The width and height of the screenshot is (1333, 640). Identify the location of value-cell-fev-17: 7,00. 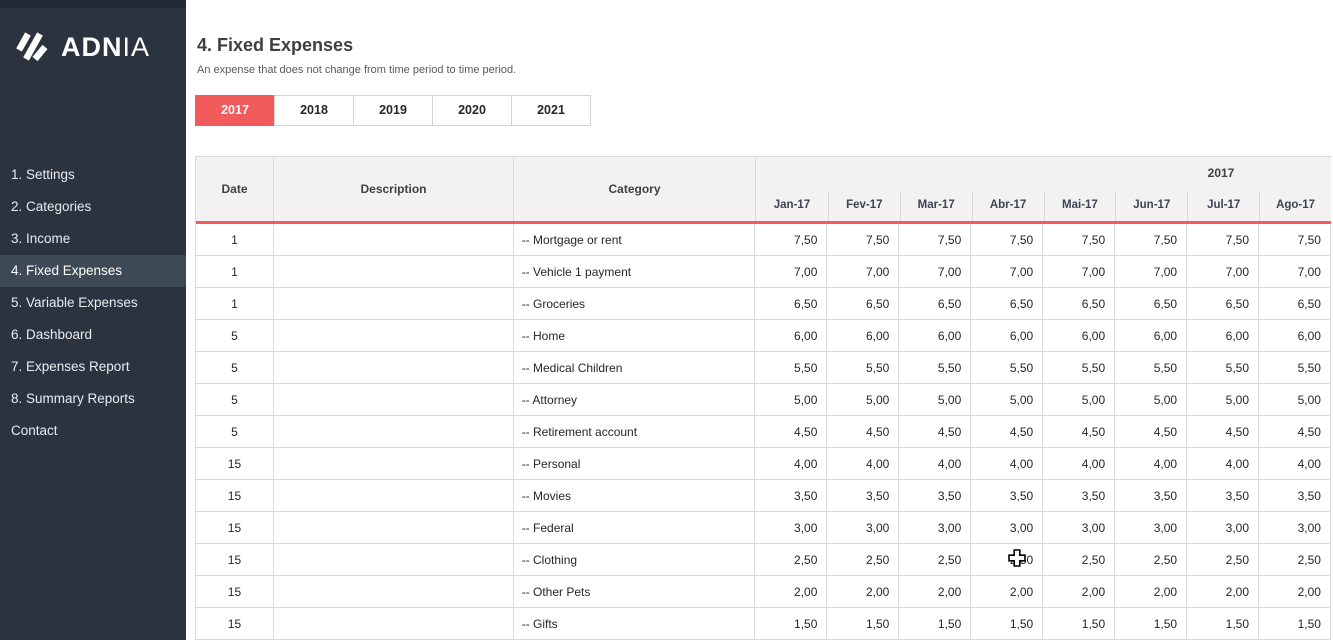
(863, 271).